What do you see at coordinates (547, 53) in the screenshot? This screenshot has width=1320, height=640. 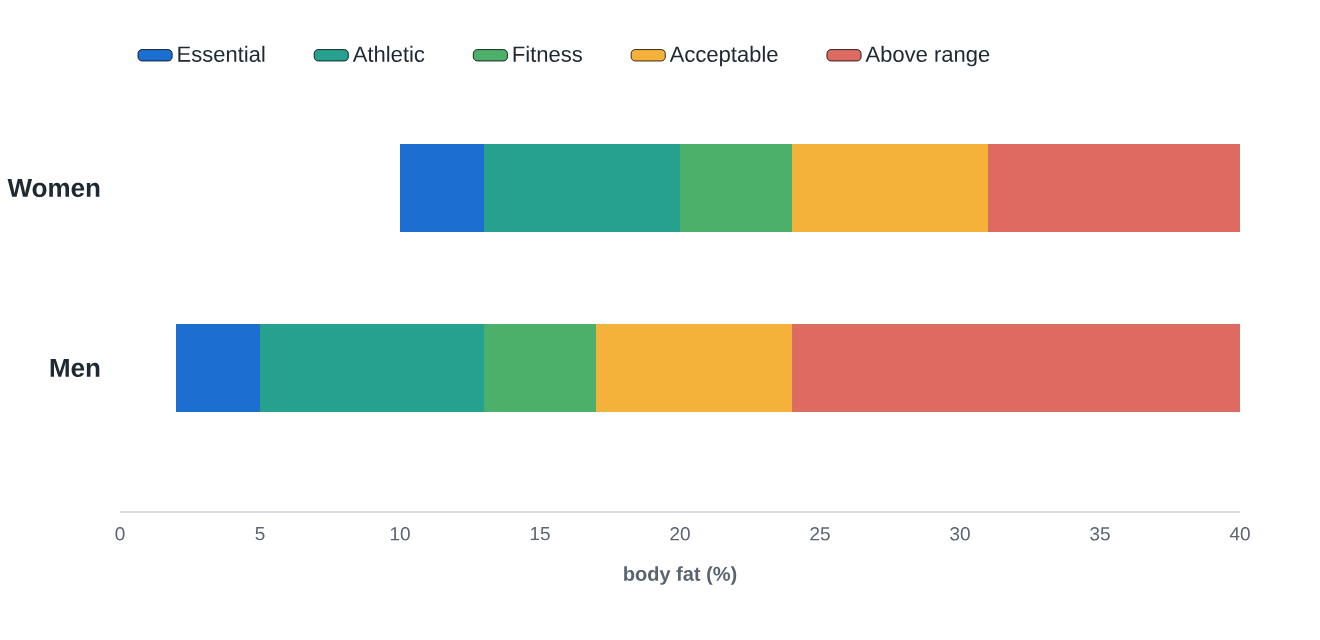 I see `legend-label: Fitness` at bounding box center [547, 53].